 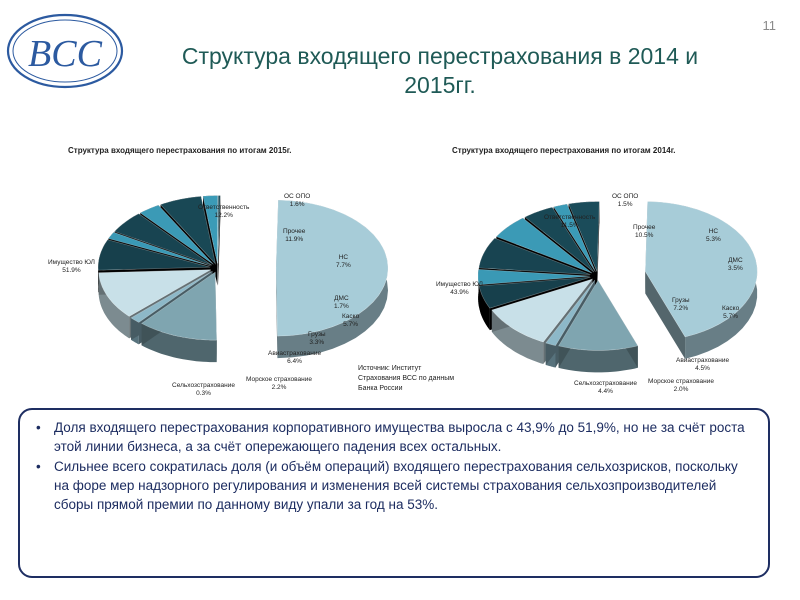 I want to click on lbl-2014-casco: Каско 5.7%, so click(x=731, y=312).